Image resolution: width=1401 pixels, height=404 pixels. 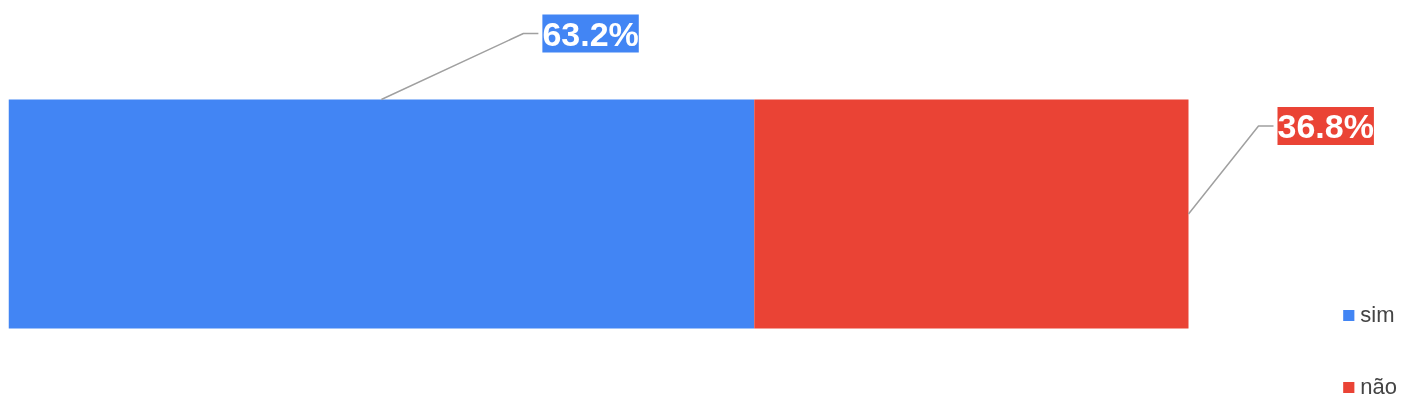 I want to click on data-label: 36.8%, so click(x=1325, y=126).